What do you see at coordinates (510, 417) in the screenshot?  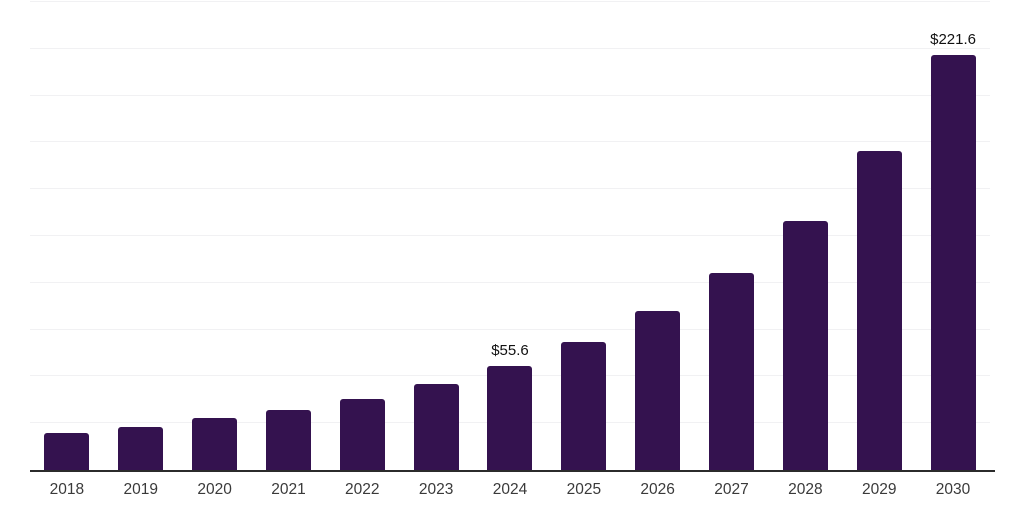 I see `bar-2024` at bounding box center [510, 417].